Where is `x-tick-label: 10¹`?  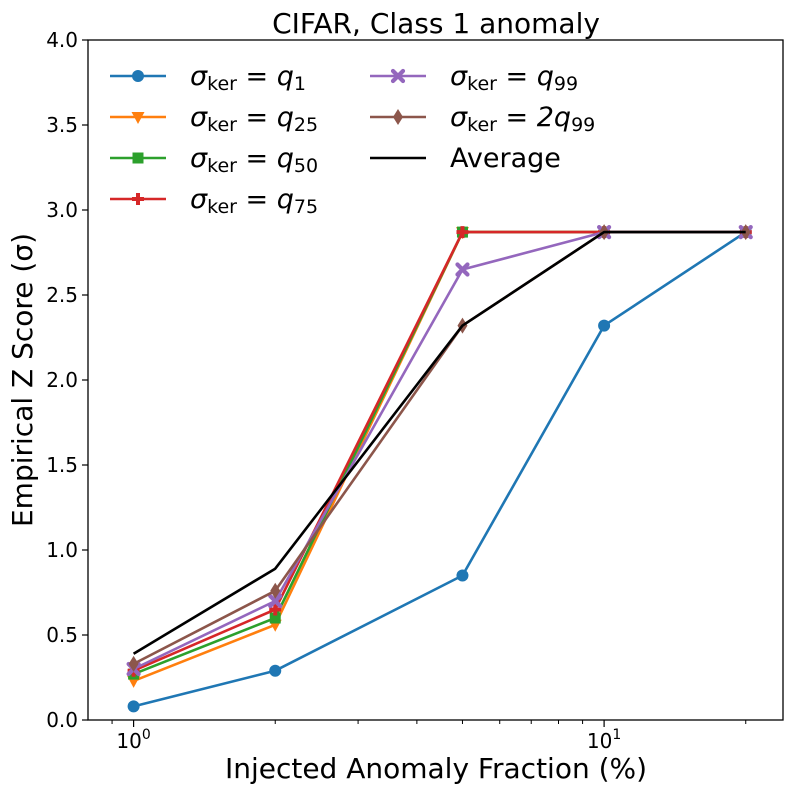 x-tick-label: 10¹ is located at coordinates (604, 740).